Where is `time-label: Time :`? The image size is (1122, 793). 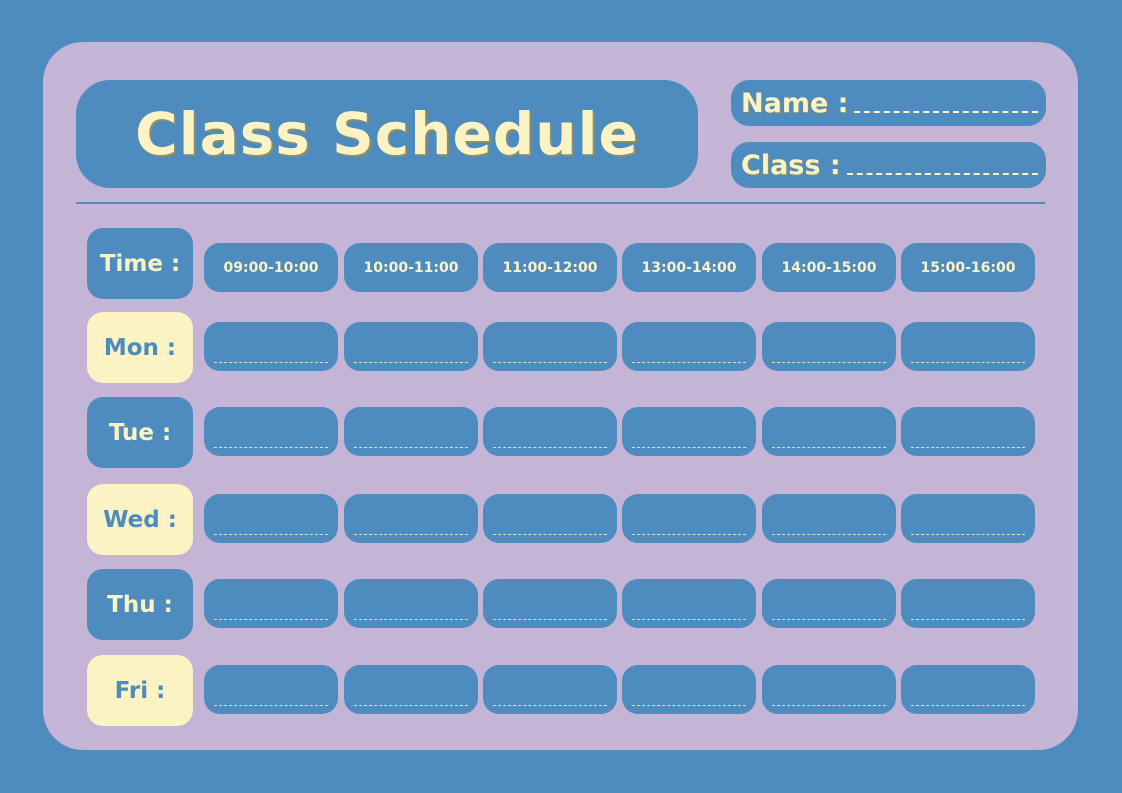 time-label: Time : is located at coordinates (140, 263).